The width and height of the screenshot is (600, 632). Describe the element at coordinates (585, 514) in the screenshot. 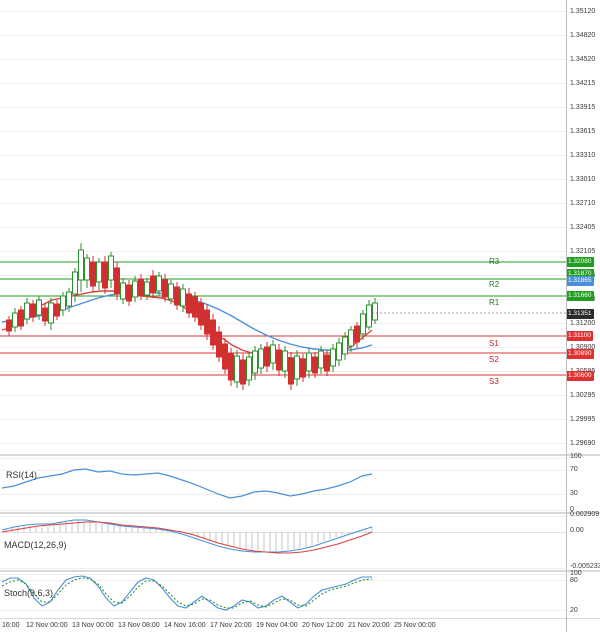

I see `ytick-macd-0: 0.002909` at that location.